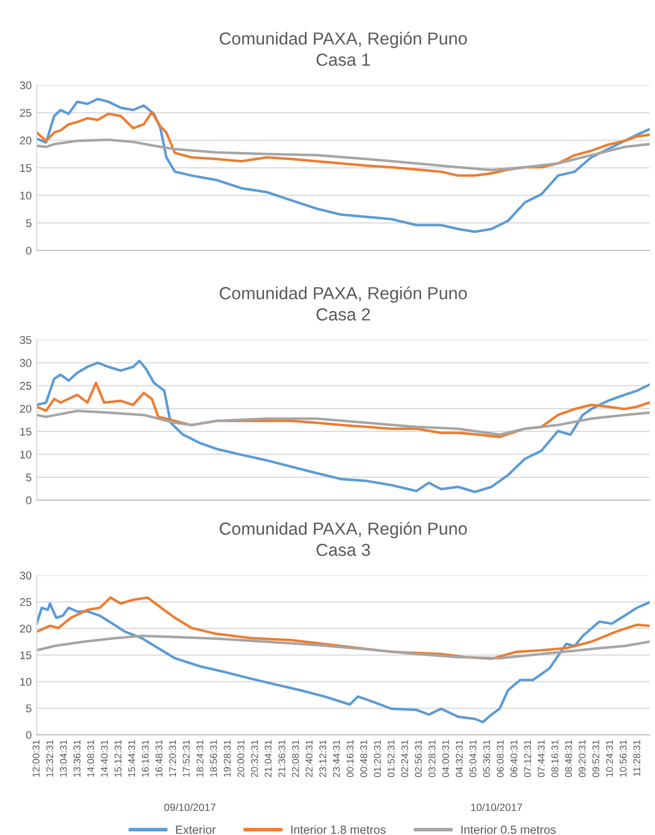 The image size is (655, 835). Describe the element at coordinates (90, 758) in the screenshot. I see `x-tick-label: 14:08:31` at that location.